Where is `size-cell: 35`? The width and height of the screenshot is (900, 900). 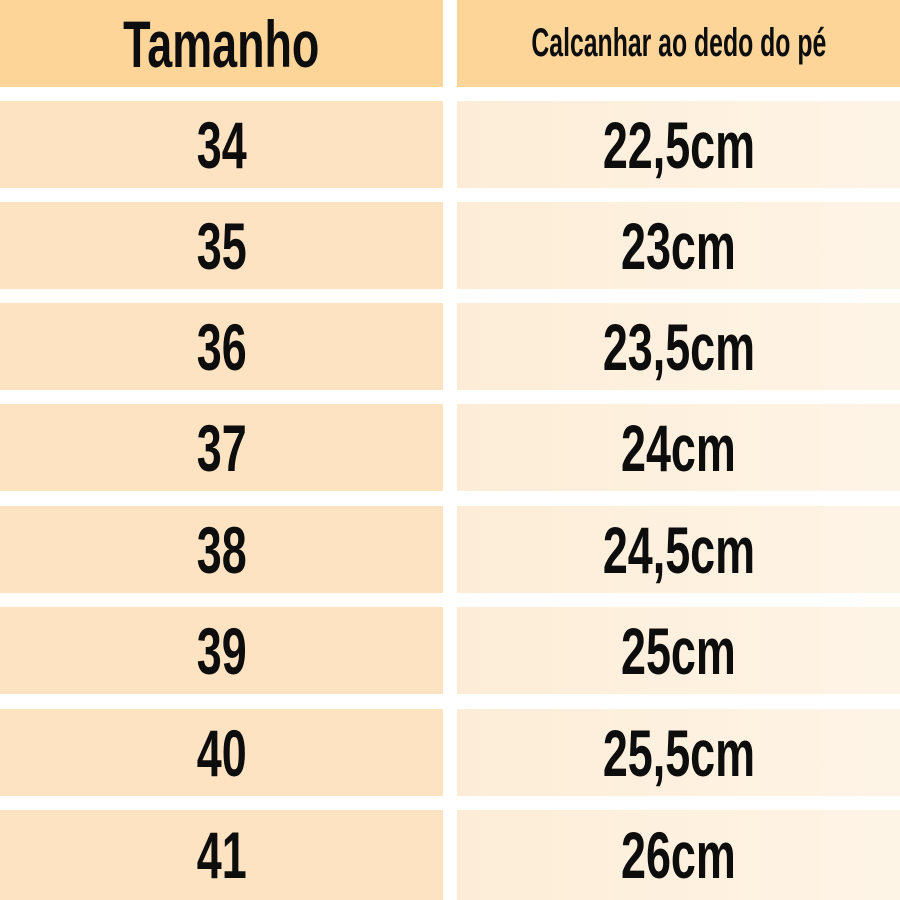 size-cell: 35 is located at coordinates (221, 245).